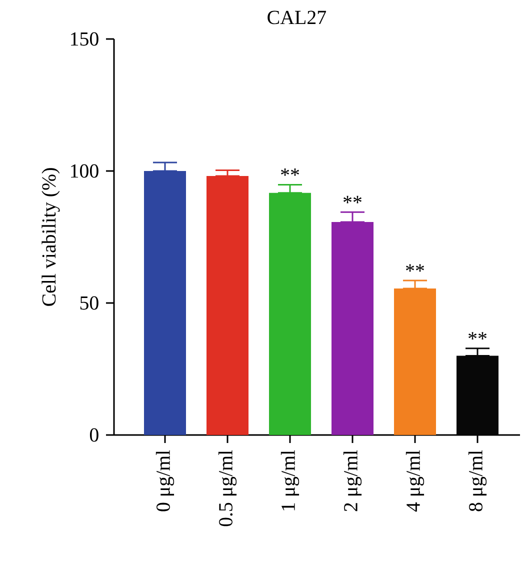 The height and width of the screenshot is (587, 522). What do you see at coordinates (89, 303) in the screenshot?
I see `y-tick-label: 50` at bounding box center [89, 303].